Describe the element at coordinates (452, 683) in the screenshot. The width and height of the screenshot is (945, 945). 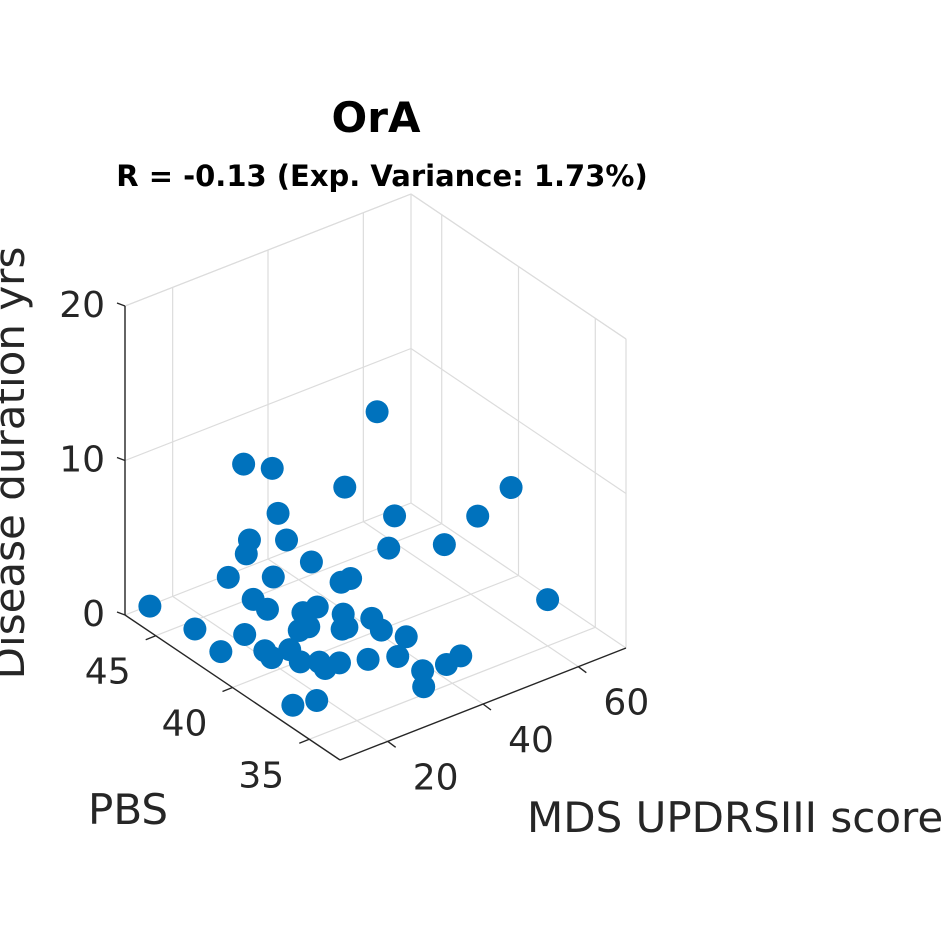
I see `grid-line-y-floor` at that location.